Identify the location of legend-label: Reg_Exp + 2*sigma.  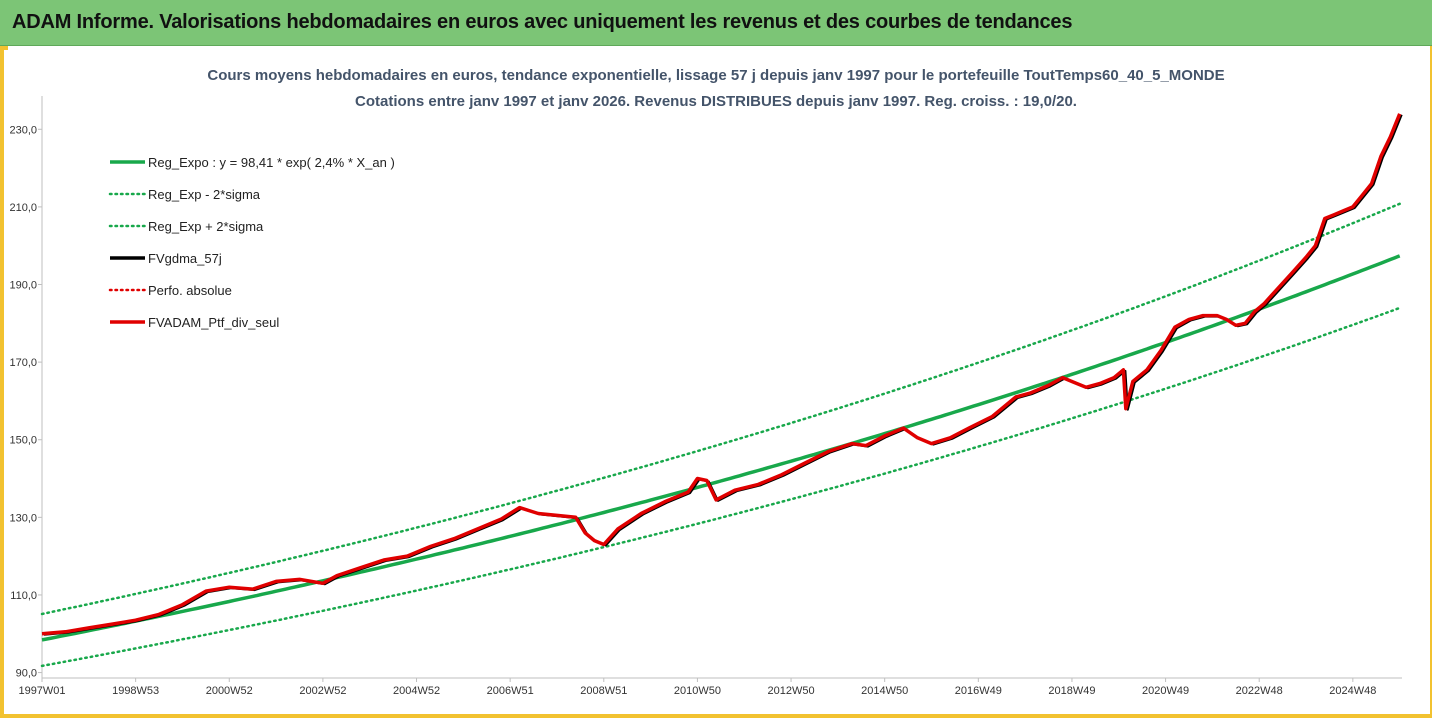
(206, 226).